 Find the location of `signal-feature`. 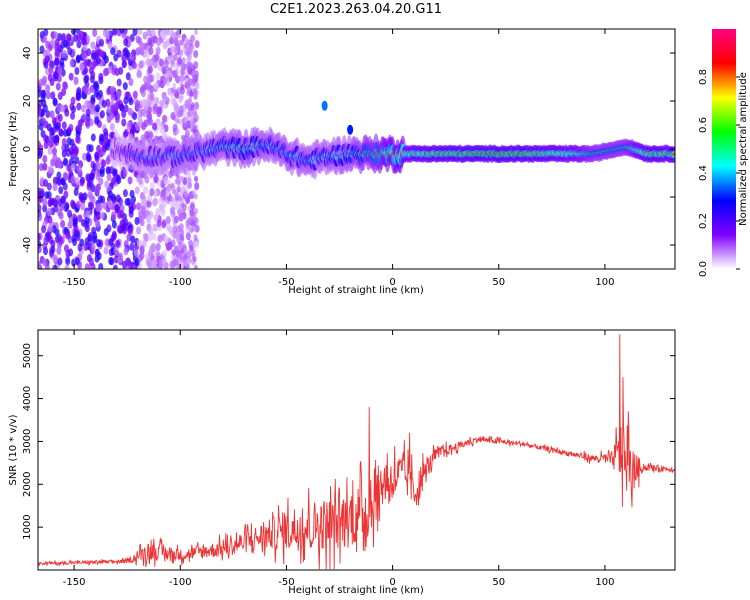

signal-feature is located at coordinates (324, 105).